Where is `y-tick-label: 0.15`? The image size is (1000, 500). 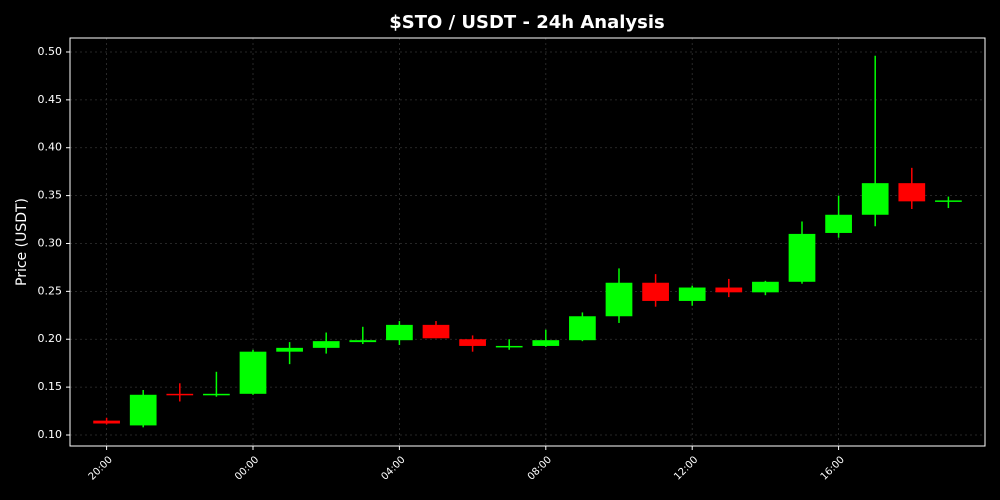
y-tick-label: 0.15 is located at coordinates (50, 386).